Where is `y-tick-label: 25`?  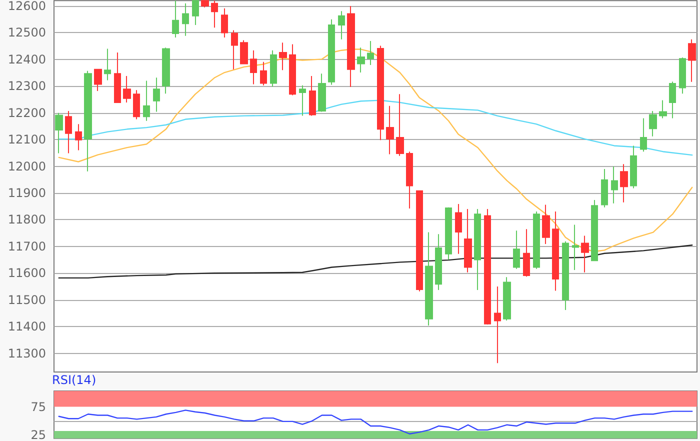 y-tick-label: 25 is located at coordinates (38, 434).